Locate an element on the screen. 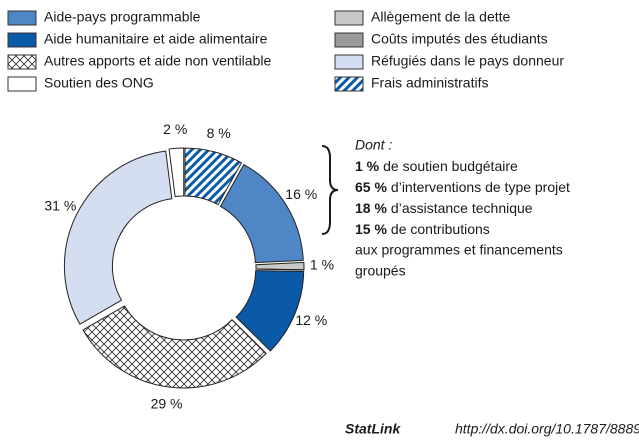  legend-label: Aide humanitaire et aide alimentaire is located at coordinates (156, 39).